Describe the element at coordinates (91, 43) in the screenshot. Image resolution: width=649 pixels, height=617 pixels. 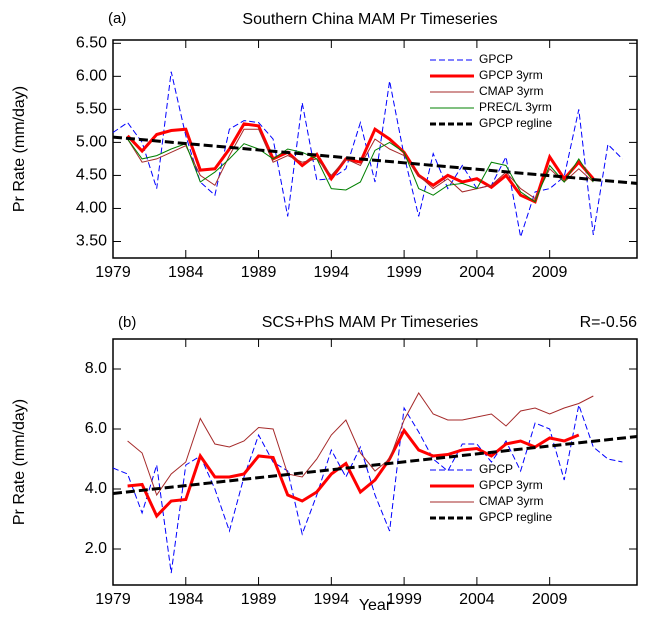
I see `y-tick-label: 6.50` at that location.